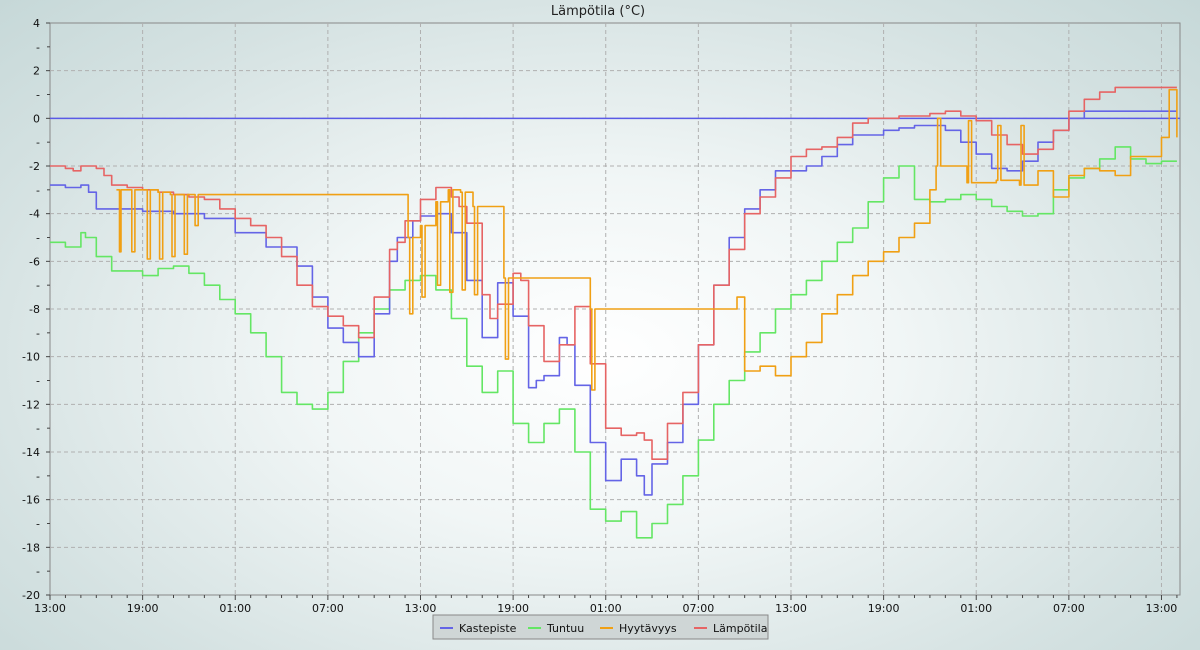 Image resolution: width=1200 pixels, height=650 pixels. I want to click on y-tick-label: -10, so click(31, 357).